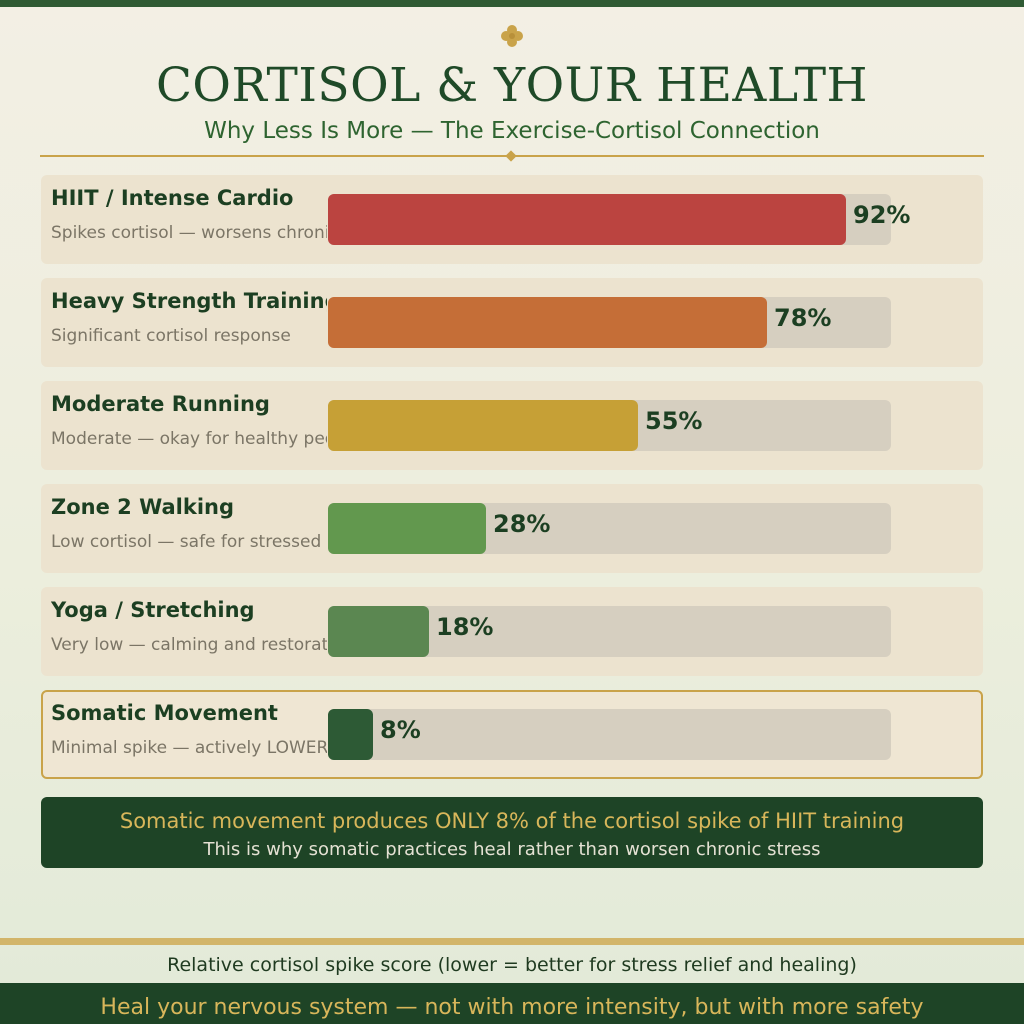 Image resolution: width=1024 pixels, height=1024 pixels. I want to click on bar-category-label: Zone 2 Walking, so click(143, 507).